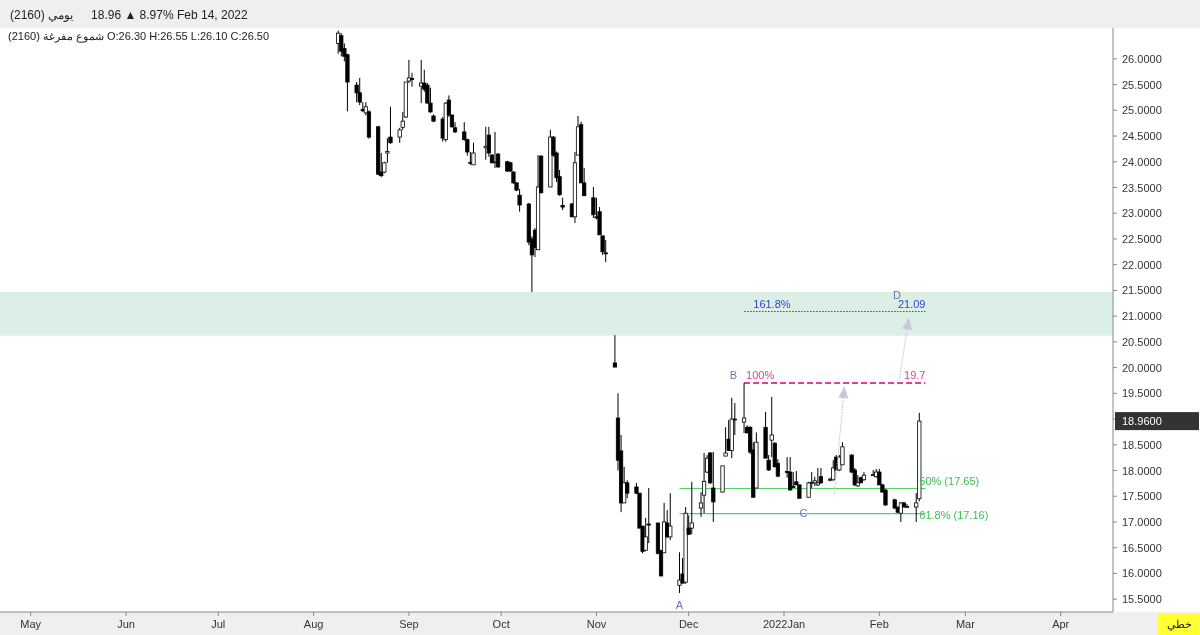  Describe the element at coordinates (1142, 290) in the screenshot. I see `y-tick-label: 21.5000` at that location.